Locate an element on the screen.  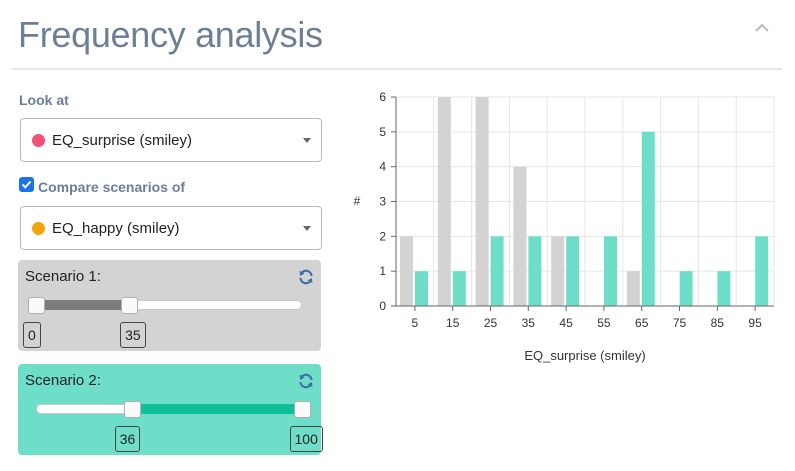
scenario-2-min-handle is located at coordinates (132, 409).